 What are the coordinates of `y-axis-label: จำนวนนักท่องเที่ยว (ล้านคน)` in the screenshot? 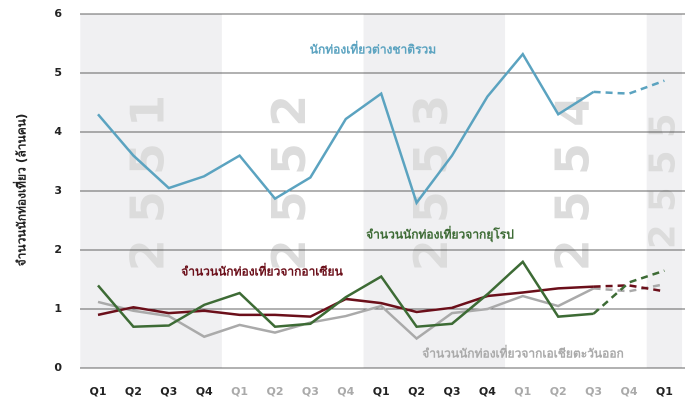 It's located at (21, 190).